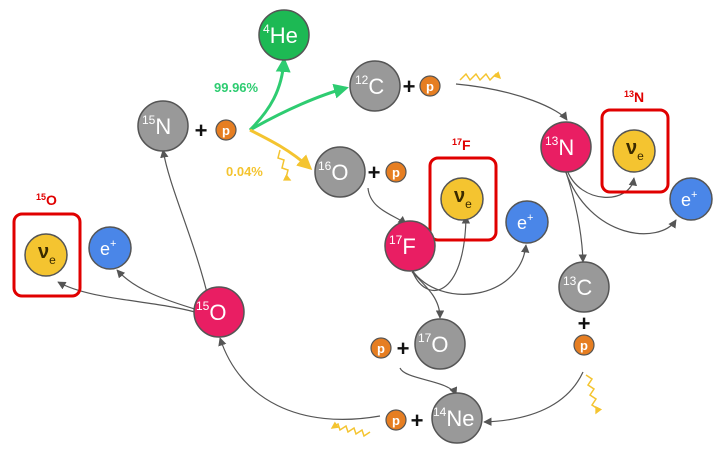  Describe the element at coordinates (374, 172) in the screenshot. I see `plus-o16: +` at that location.